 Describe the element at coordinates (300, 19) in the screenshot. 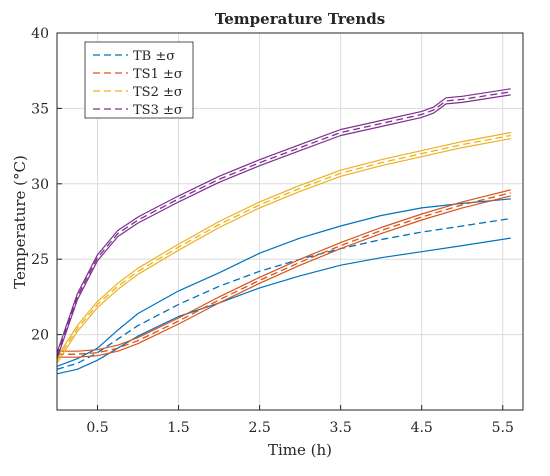

I see `chart-title: Temperature Trends` at that location.